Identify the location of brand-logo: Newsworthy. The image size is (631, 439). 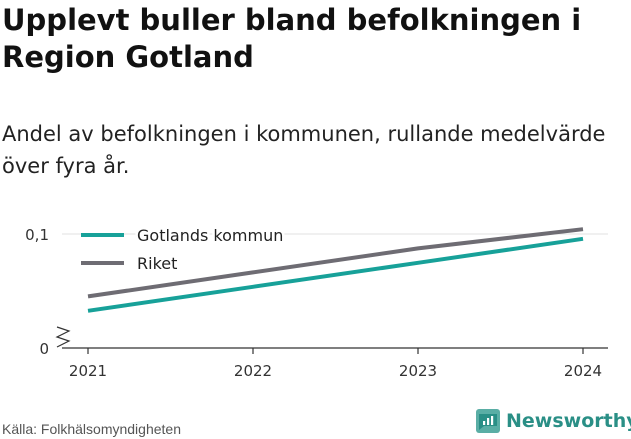
(553, 421).